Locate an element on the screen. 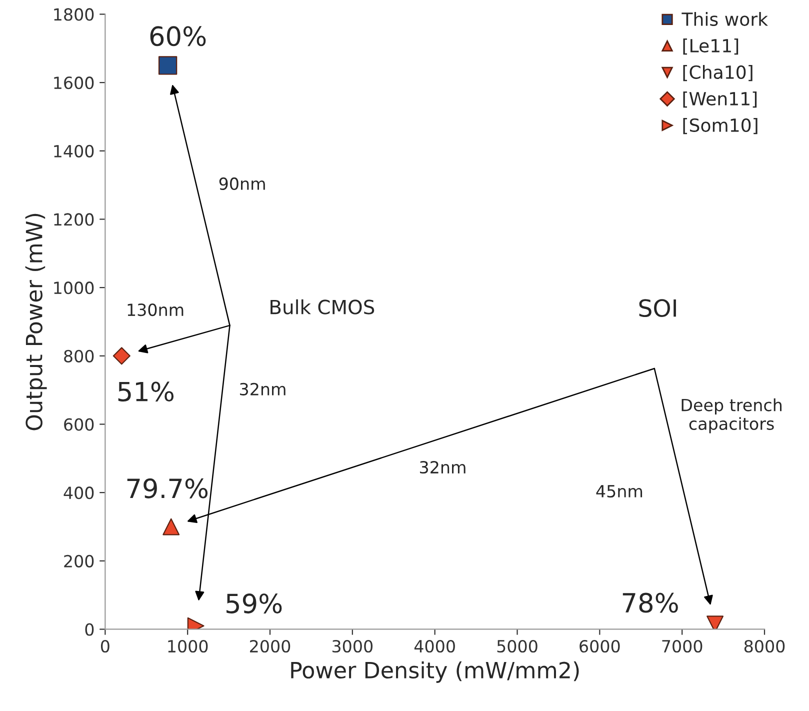 The image size is (809, 711). annotation: 90nm is located at coordinates (242, 183).